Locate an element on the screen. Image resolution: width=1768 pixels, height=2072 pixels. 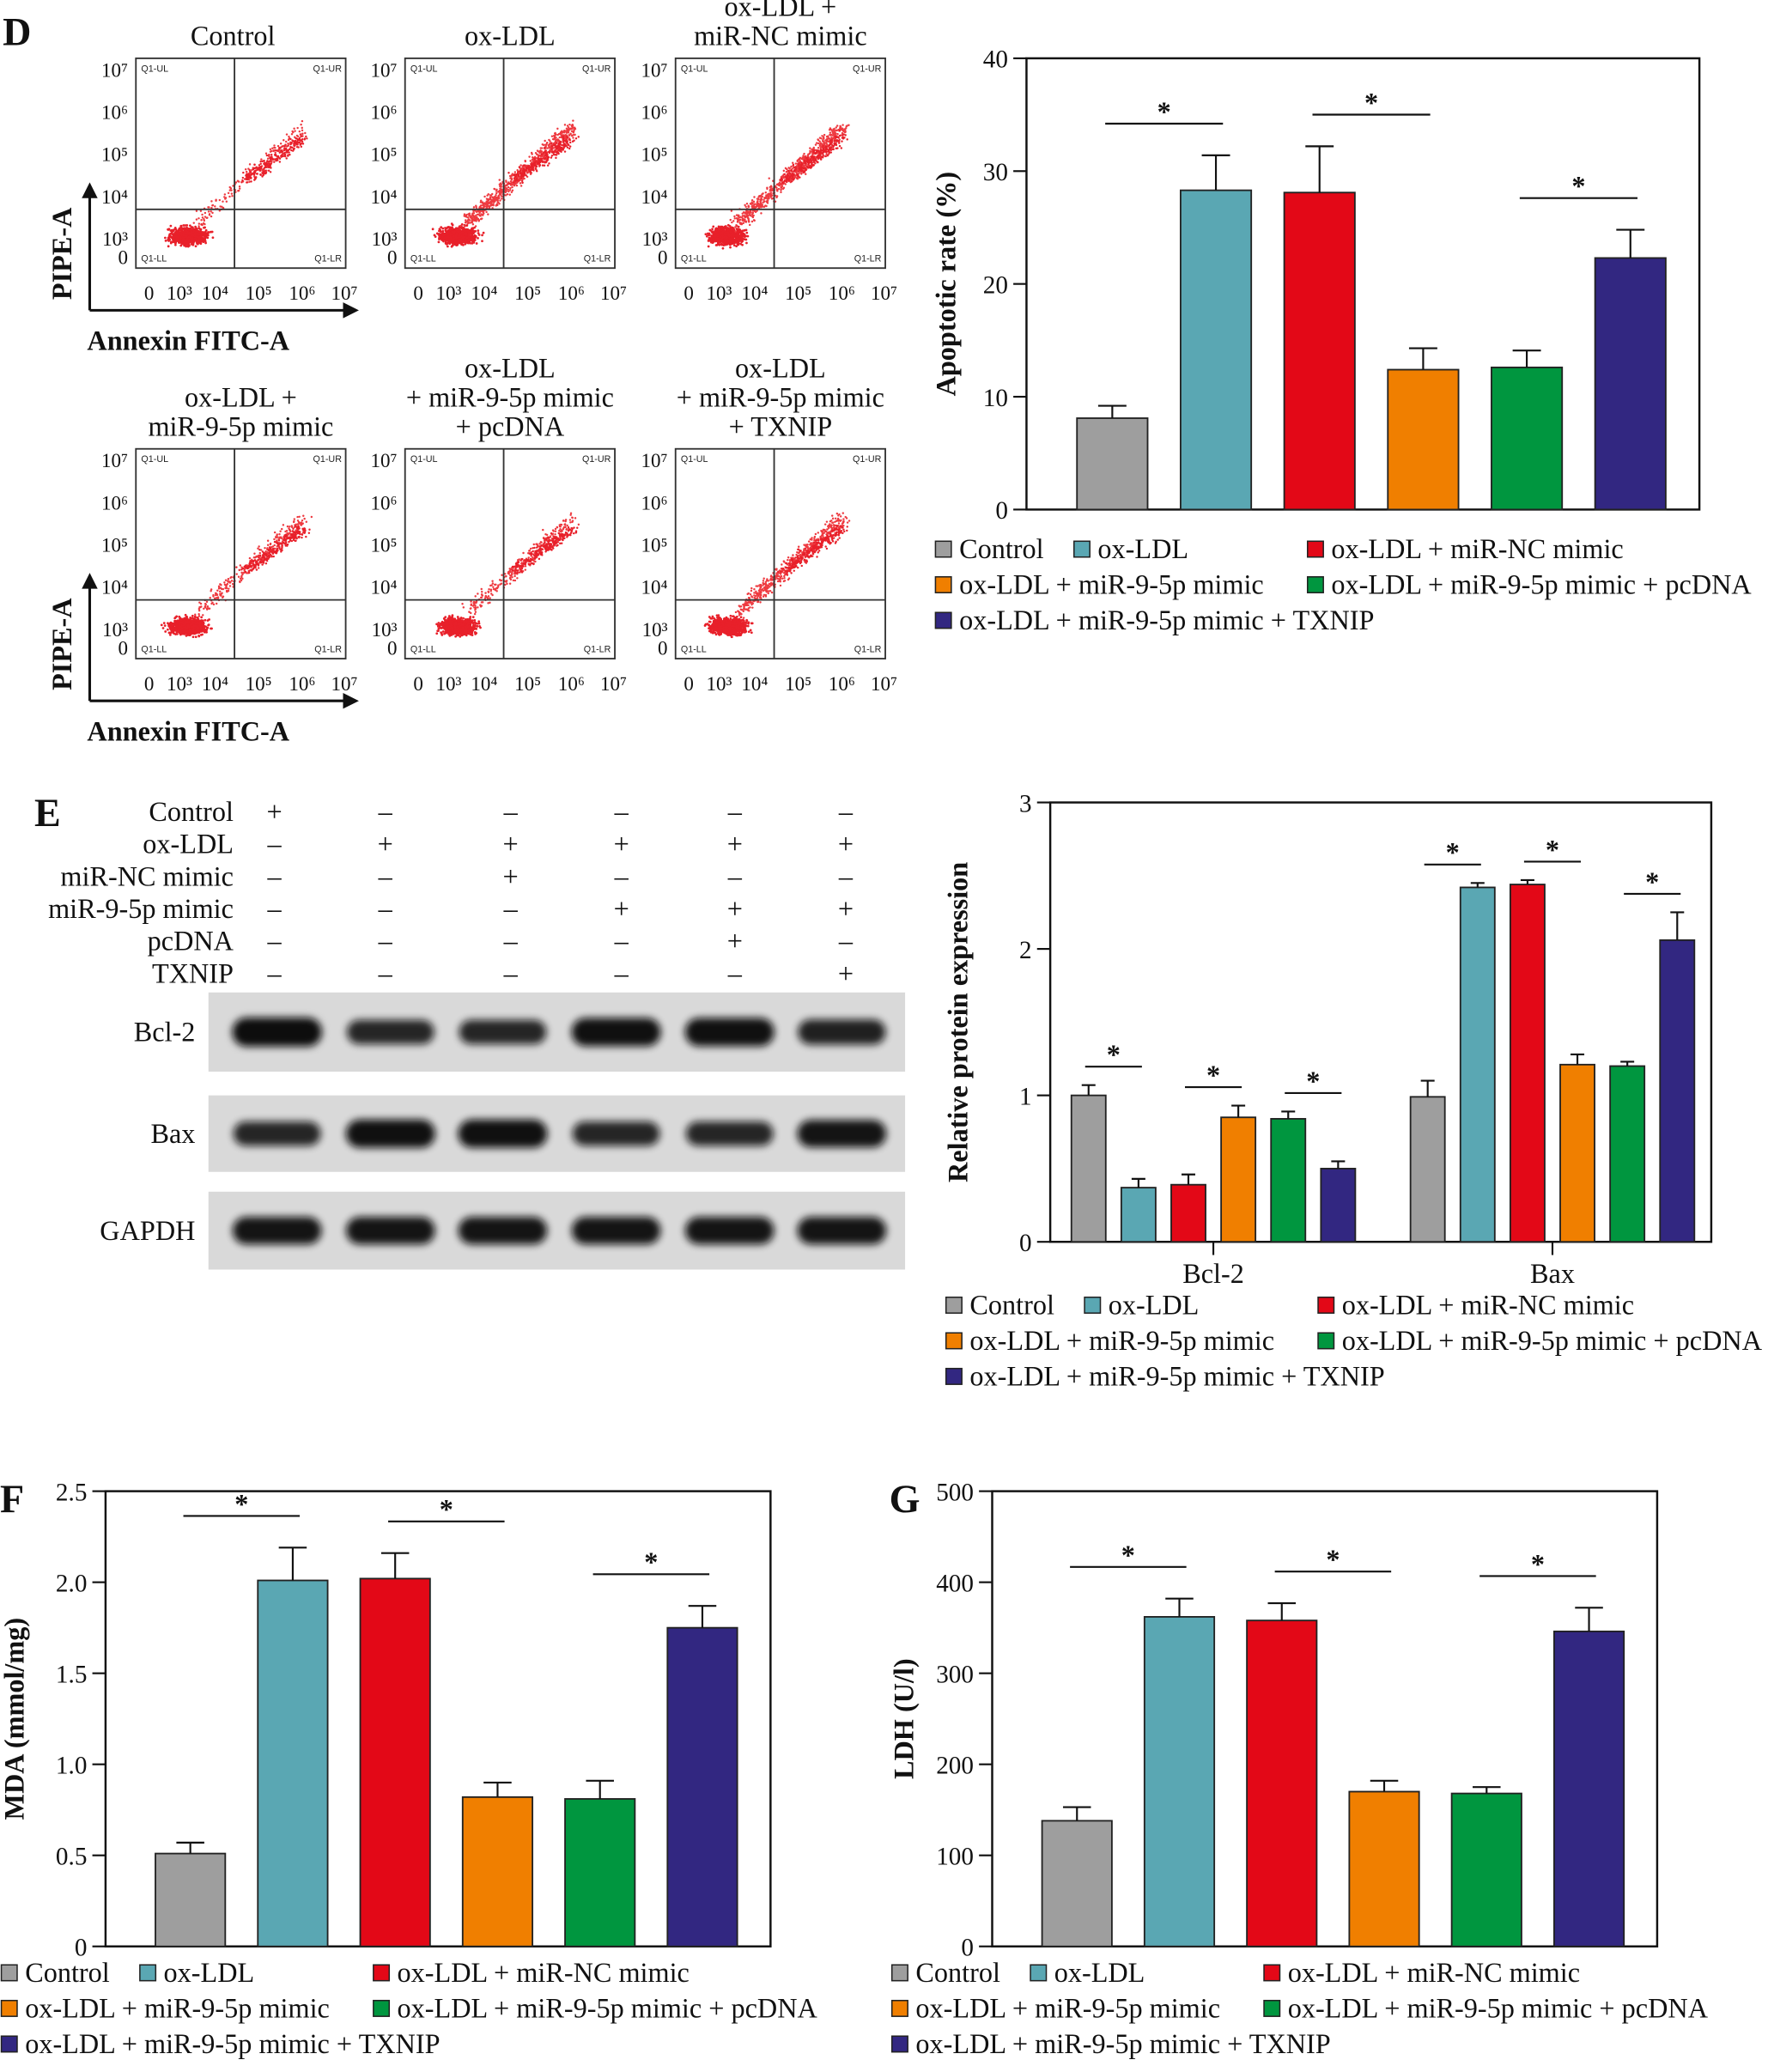
plot-title: ox-LDL is located at coordinates (511, 37).